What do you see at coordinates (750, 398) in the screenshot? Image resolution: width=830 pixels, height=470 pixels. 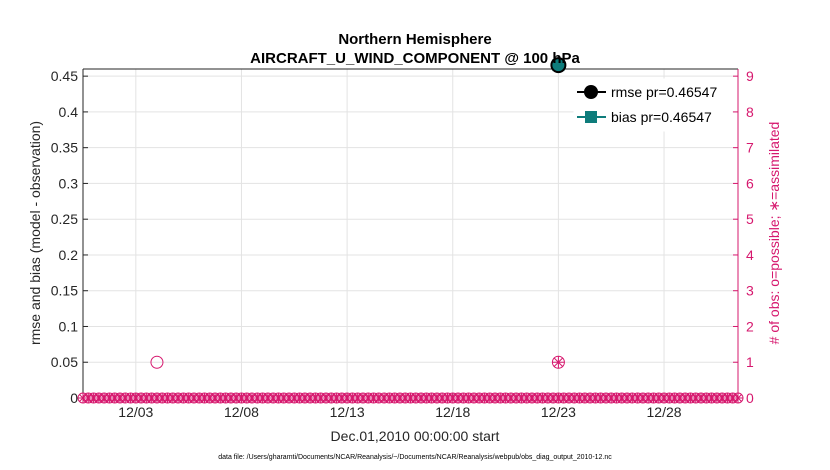 I see `y-tick-label-right: 0` at bounding box center [750, 398].